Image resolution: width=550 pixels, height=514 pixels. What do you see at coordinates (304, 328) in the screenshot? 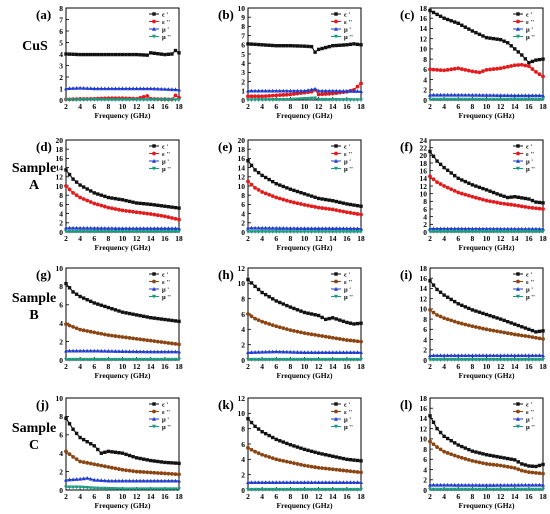
I see `series-line` at bounding box center [304, 328].